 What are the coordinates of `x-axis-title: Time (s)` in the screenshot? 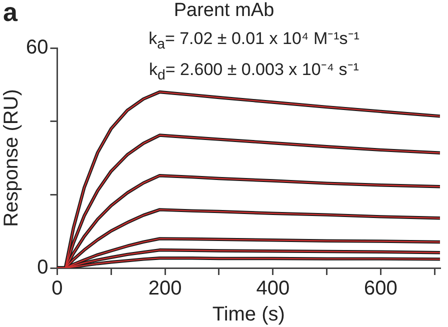 It's located at (248, 315).